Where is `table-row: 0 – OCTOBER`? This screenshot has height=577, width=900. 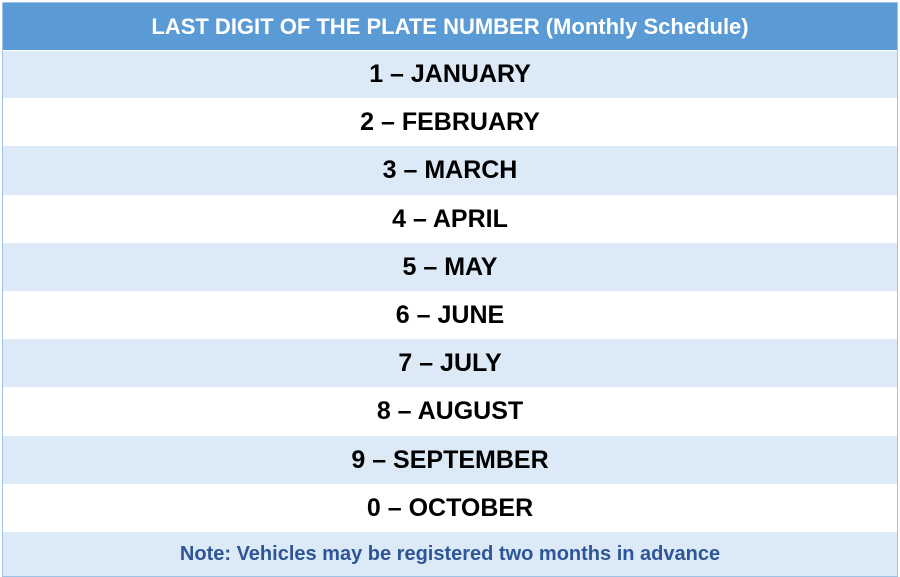 table-row: 0 – OCTOBER is located at coordinates (450, 508).